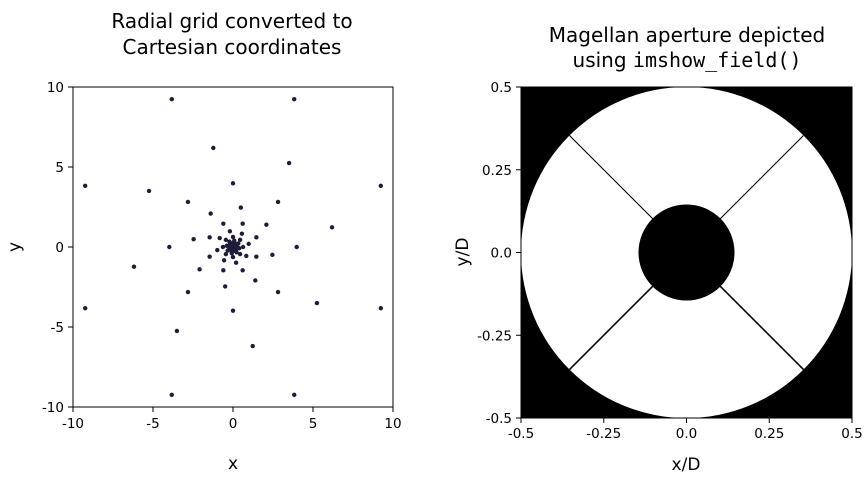  I want to click on x-tick-label: 10, so click(392, 424).